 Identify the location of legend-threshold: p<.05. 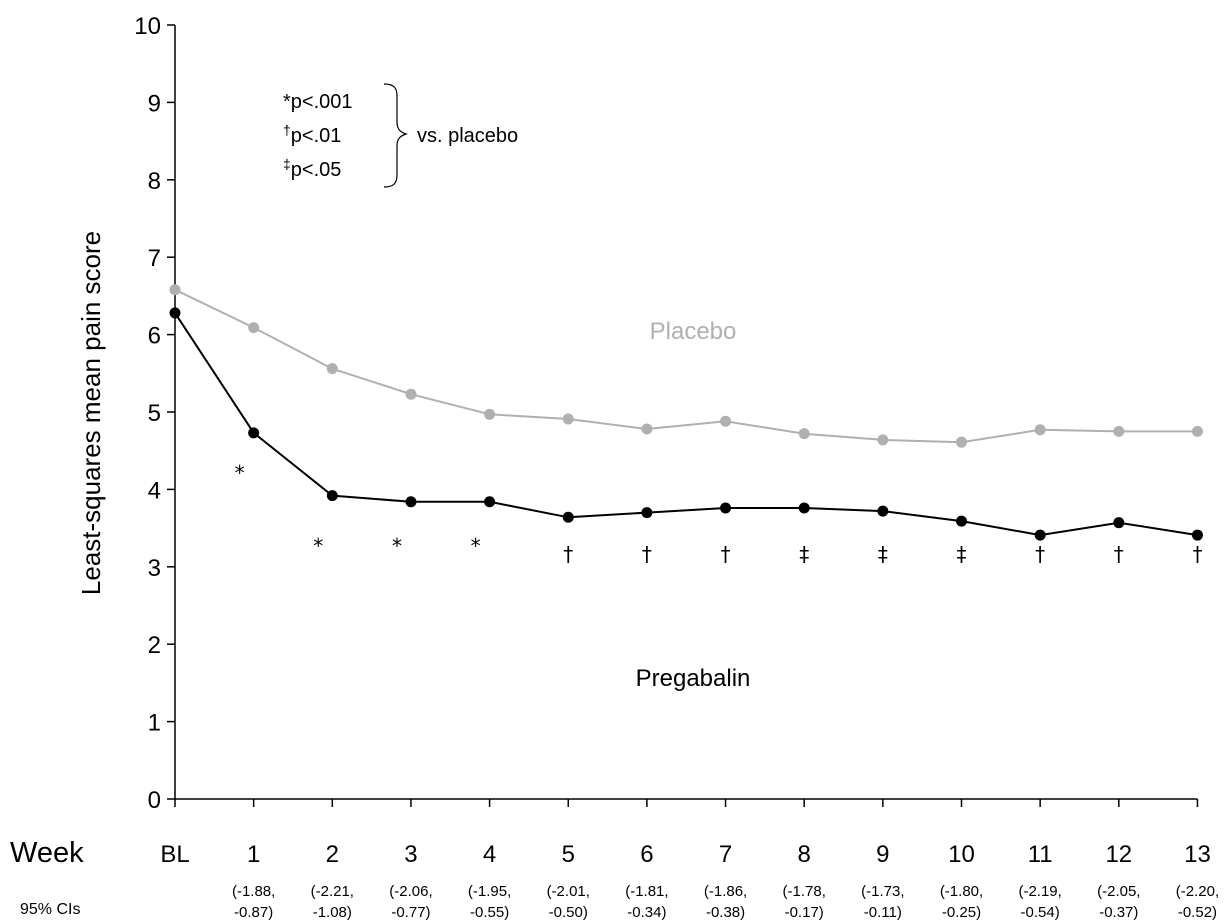
(316, 170).